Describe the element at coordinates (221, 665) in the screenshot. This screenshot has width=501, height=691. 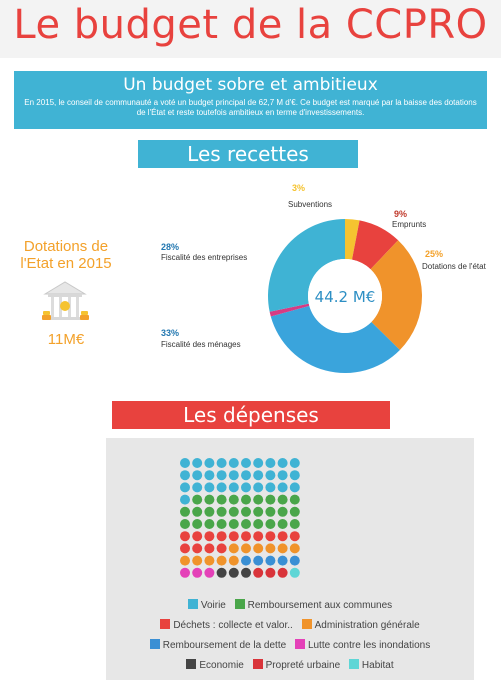
I see `legend-label: Economie` at that location.